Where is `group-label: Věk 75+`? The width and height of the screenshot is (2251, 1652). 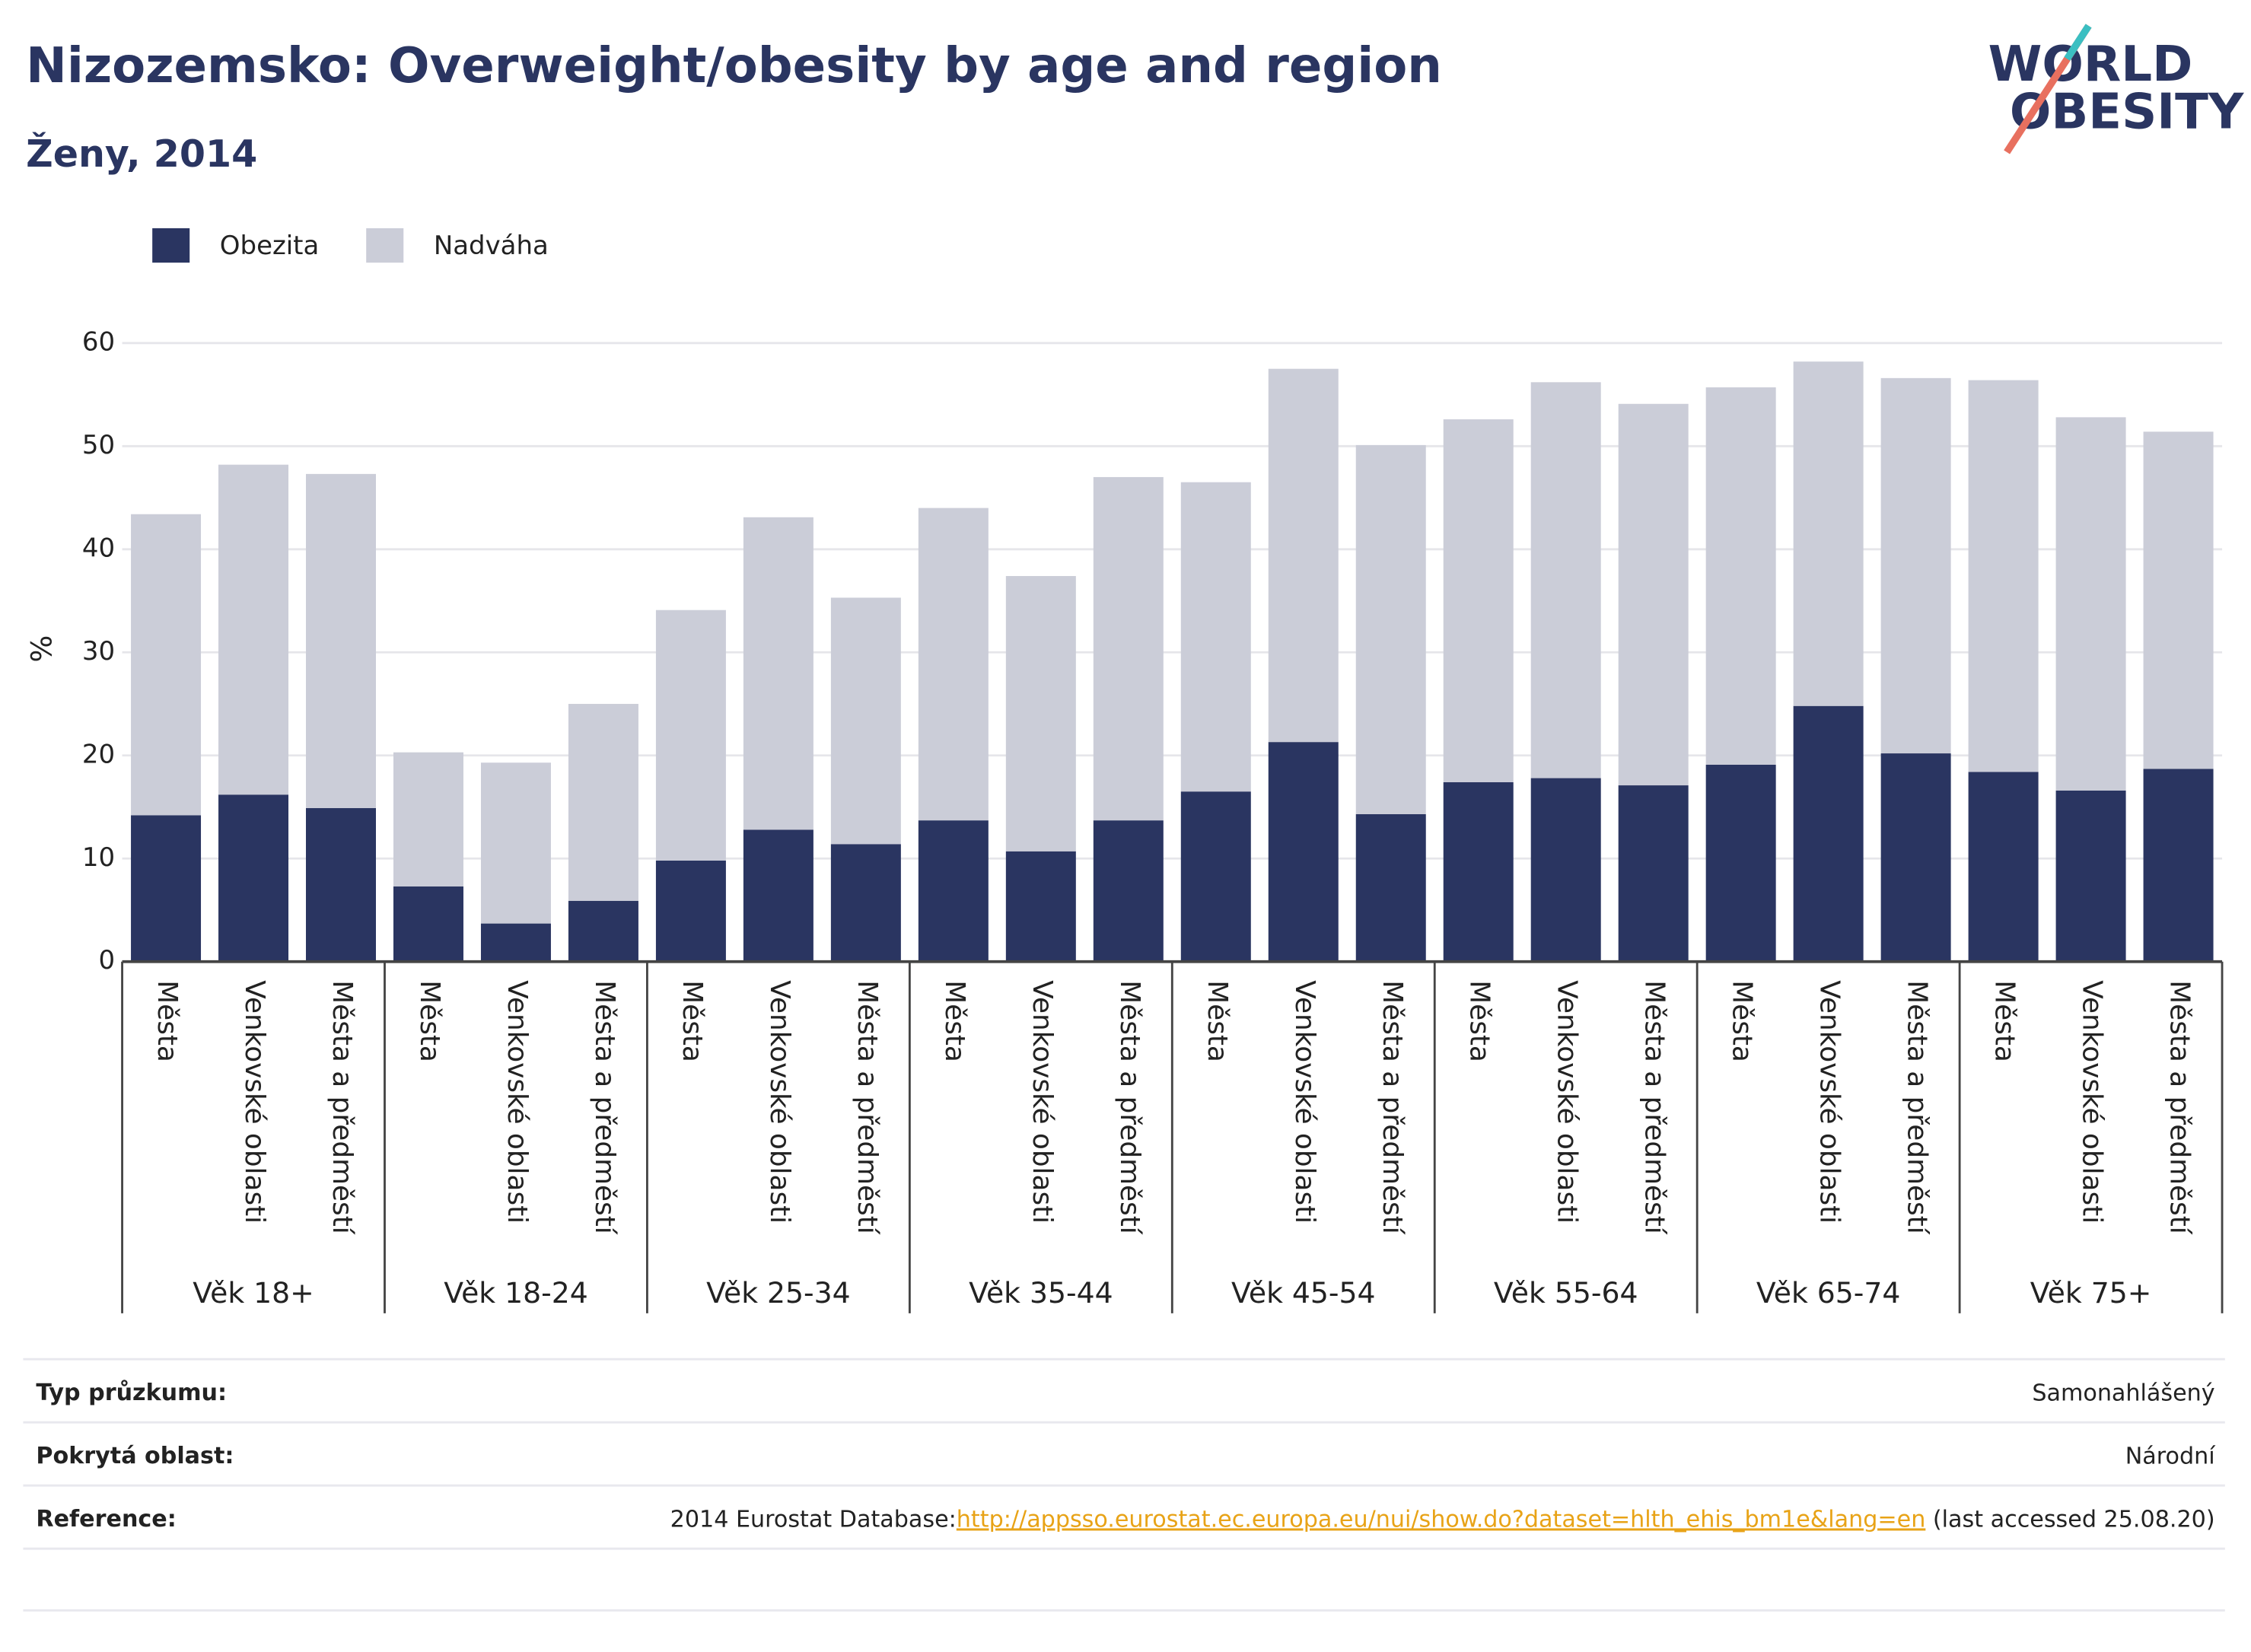
group-label: Věk 75+ is located at coordinates (2091, 1293).